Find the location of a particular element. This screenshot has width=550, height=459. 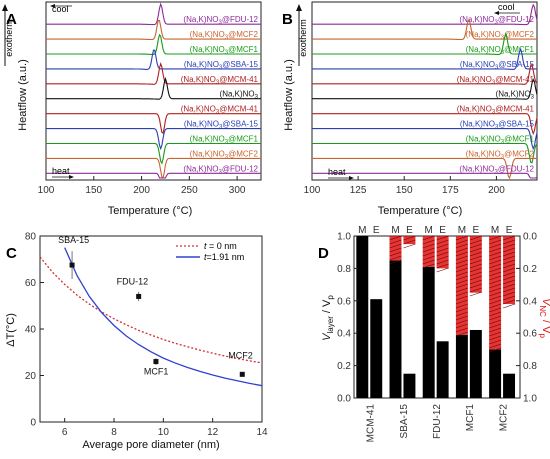

panel-a-exotherm-label: exotherm is located at coordinates (9, 38).